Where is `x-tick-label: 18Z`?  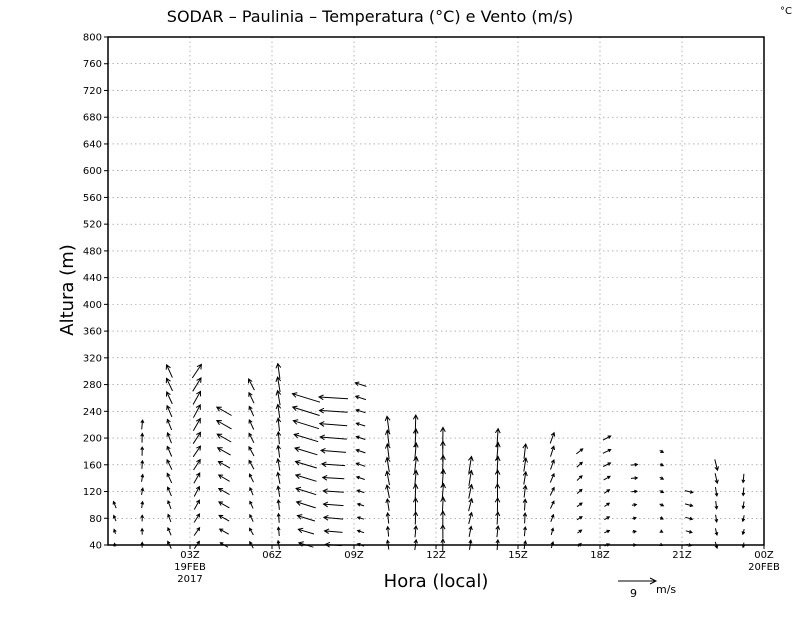 x-tick-label: 18Z is located at coordinates (600, 555).